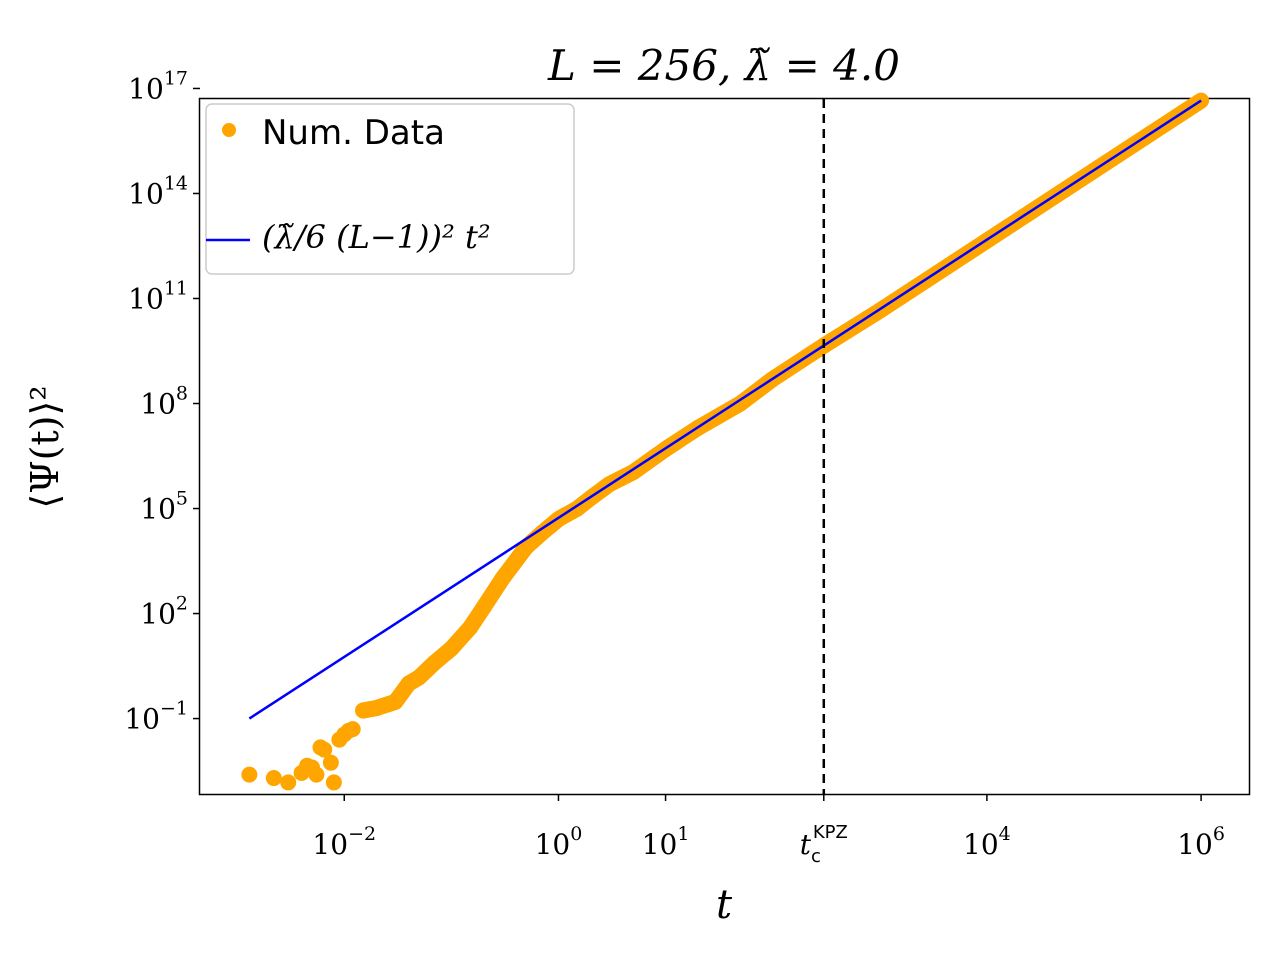 The height and width of the screenshot is (960, 1280). What do you see at coordinates (344, 842) in the screenshot?
I see `x-tick-label: 10⁻²` at bounding box center [344, 842].